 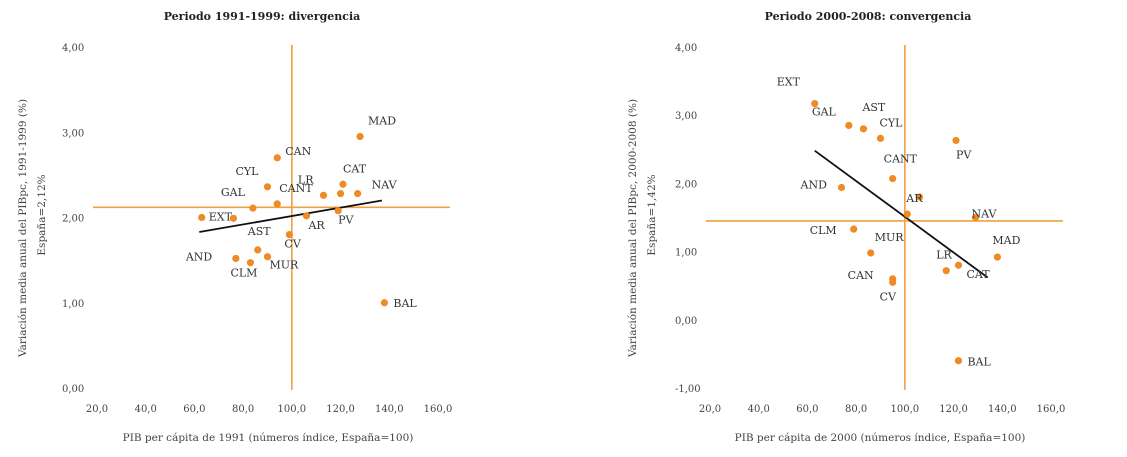 What do you see at coordinates (789, 82) in the screenshot?
I see `chart2-point-label: EXT` at bounding box center [789, 82].